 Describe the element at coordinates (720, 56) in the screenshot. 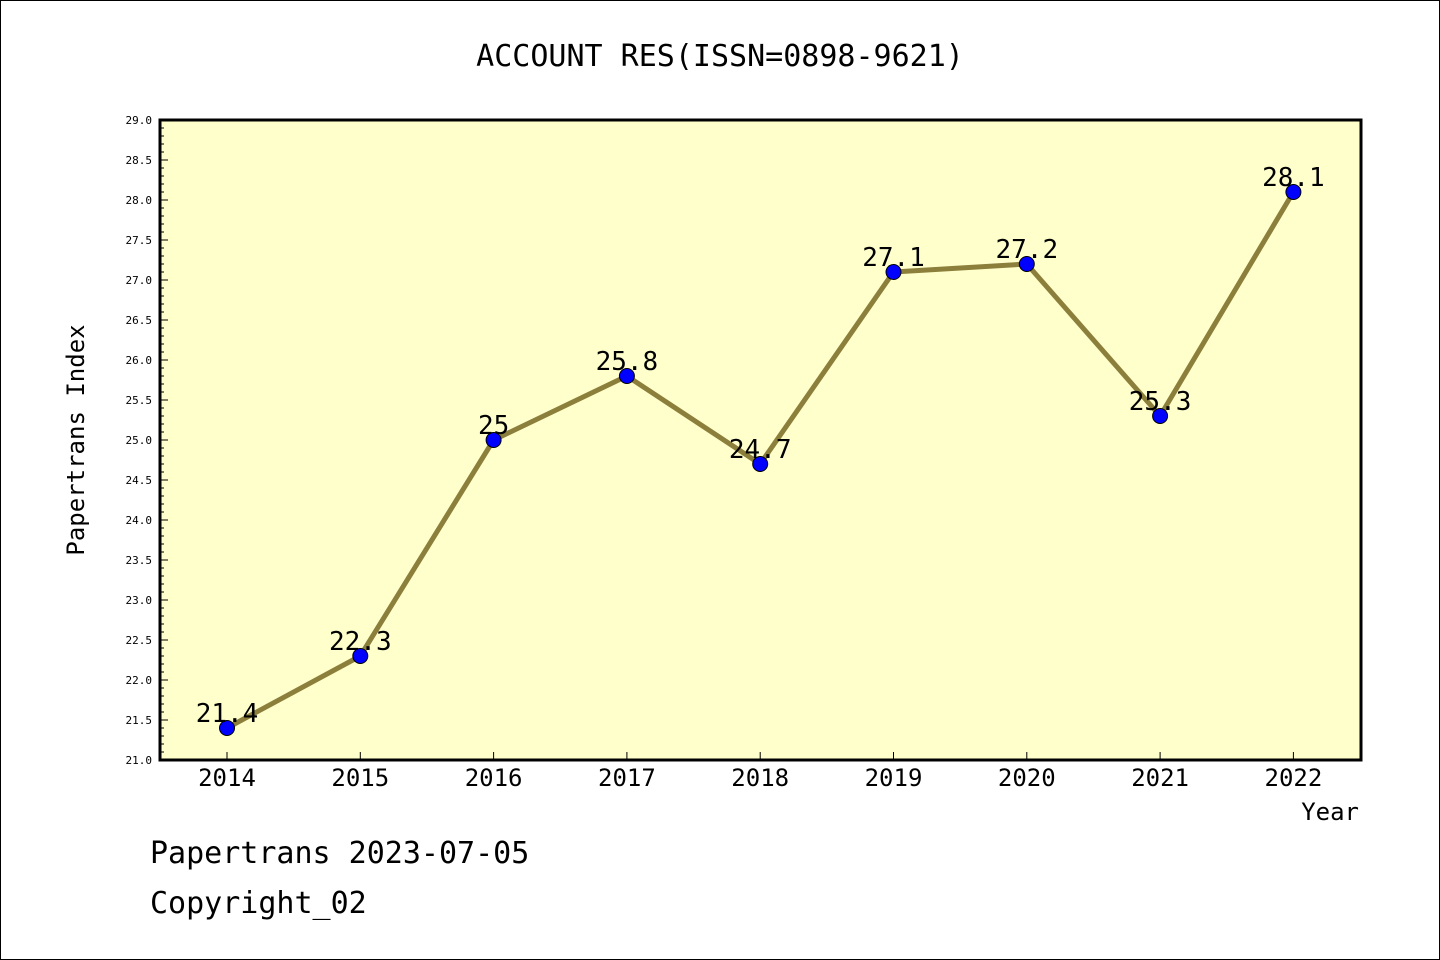

I see `chart-title: ACCOUNT RES(ISSN=0898-9621)` at that location.